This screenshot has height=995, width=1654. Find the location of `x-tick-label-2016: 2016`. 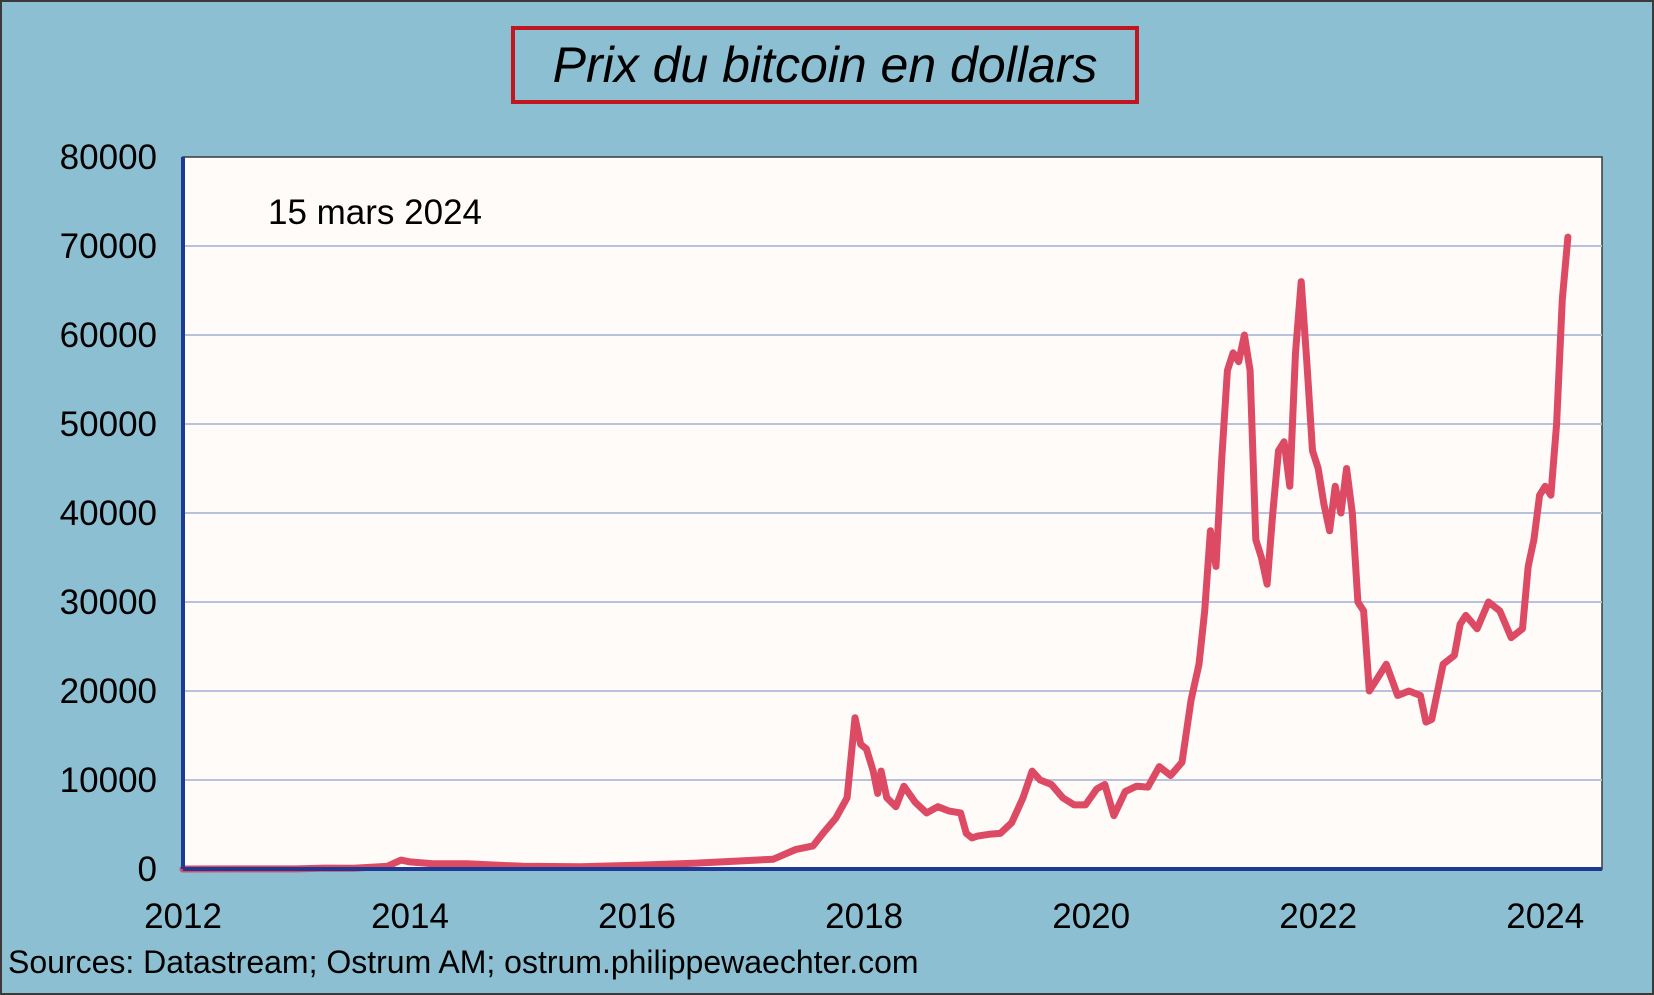

x-tick-label-2016: 2016 is located at coordinates (637, 916).